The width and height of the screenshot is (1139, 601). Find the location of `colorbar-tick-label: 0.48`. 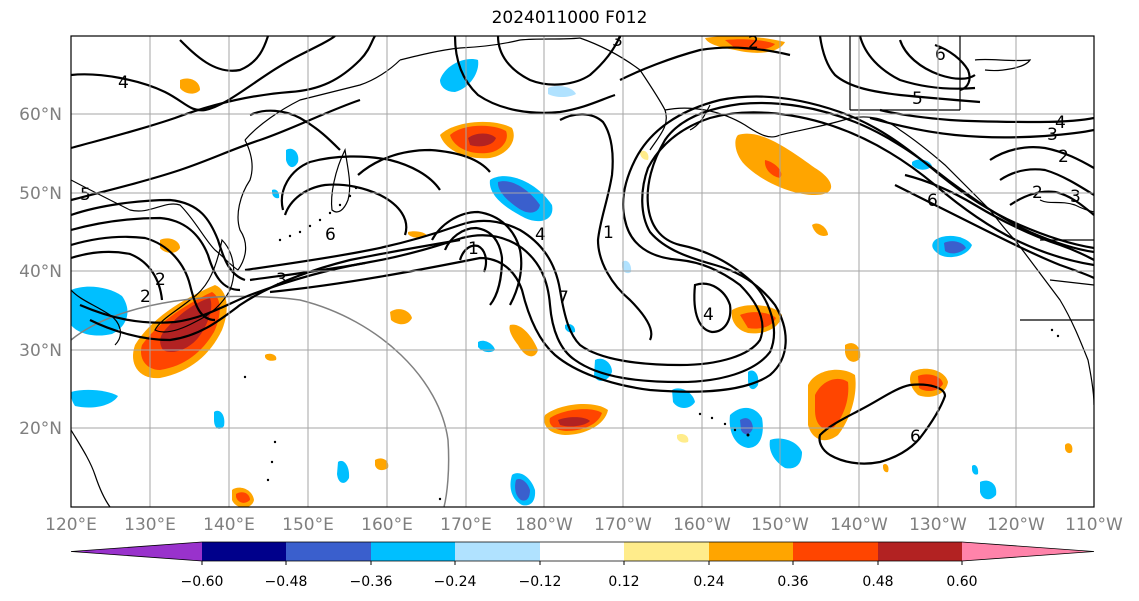

colorbar-tick-label: 0.48 is located at coordinates (877, 582).